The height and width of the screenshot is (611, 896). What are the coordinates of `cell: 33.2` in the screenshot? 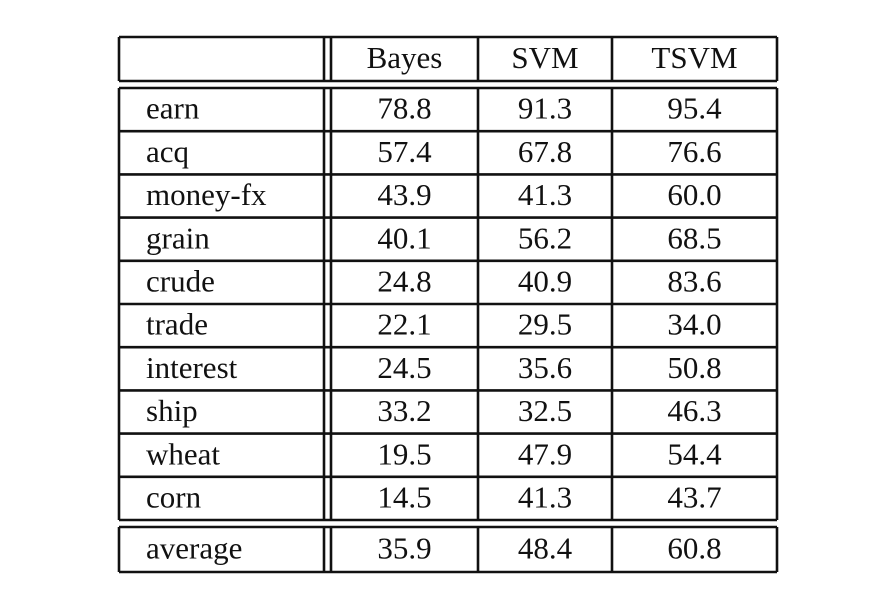 It's located at (404, 410).